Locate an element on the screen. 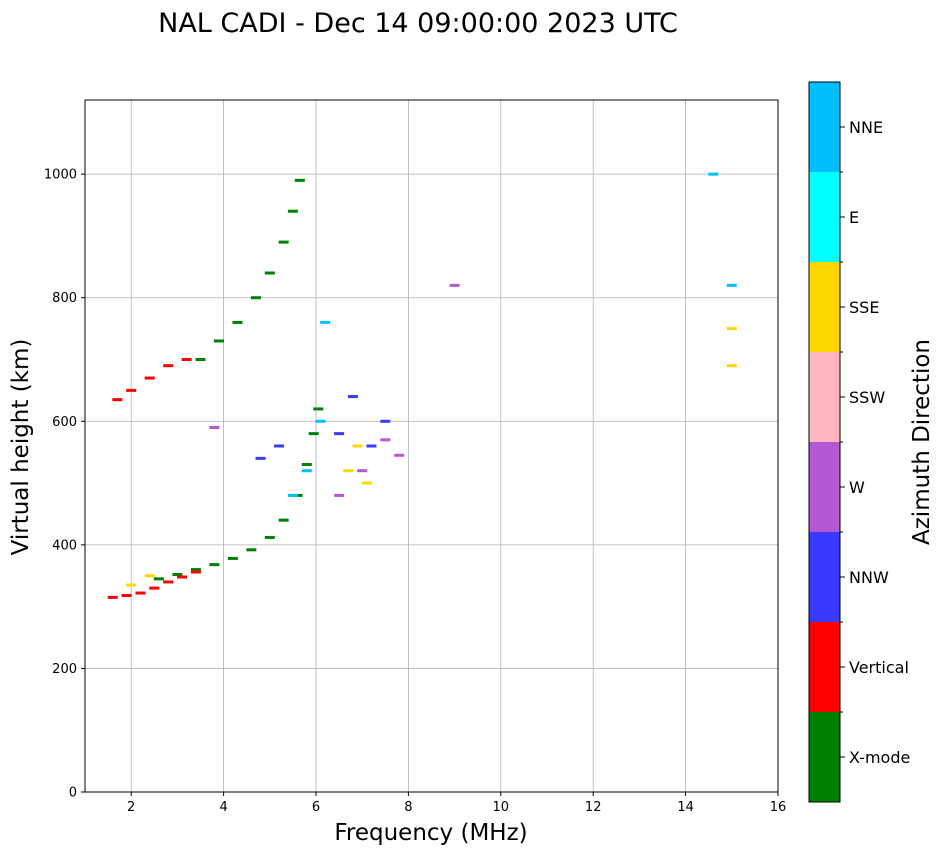 The image size is (951, 856). y-tick-label: 400 is located at coordinates (64, 545).